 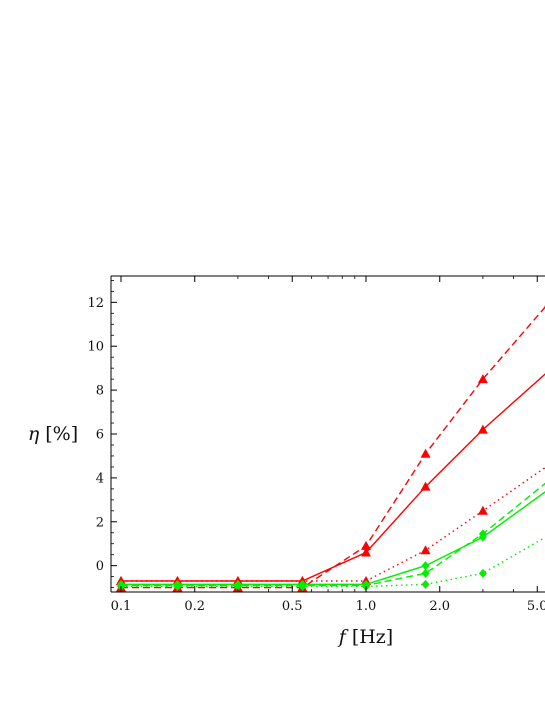 I want to click on x-tick-label: 1.0, so click(x=366, y=606).